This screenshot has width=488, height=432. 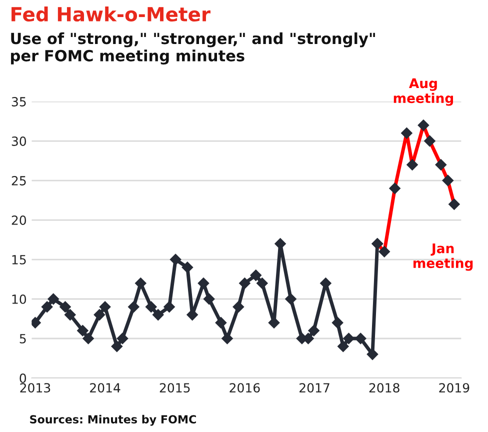 What do you see at coordinates (19, 259) in the screenshot?
I see `y-tick-label: 15` at bounding box center [19, 259].